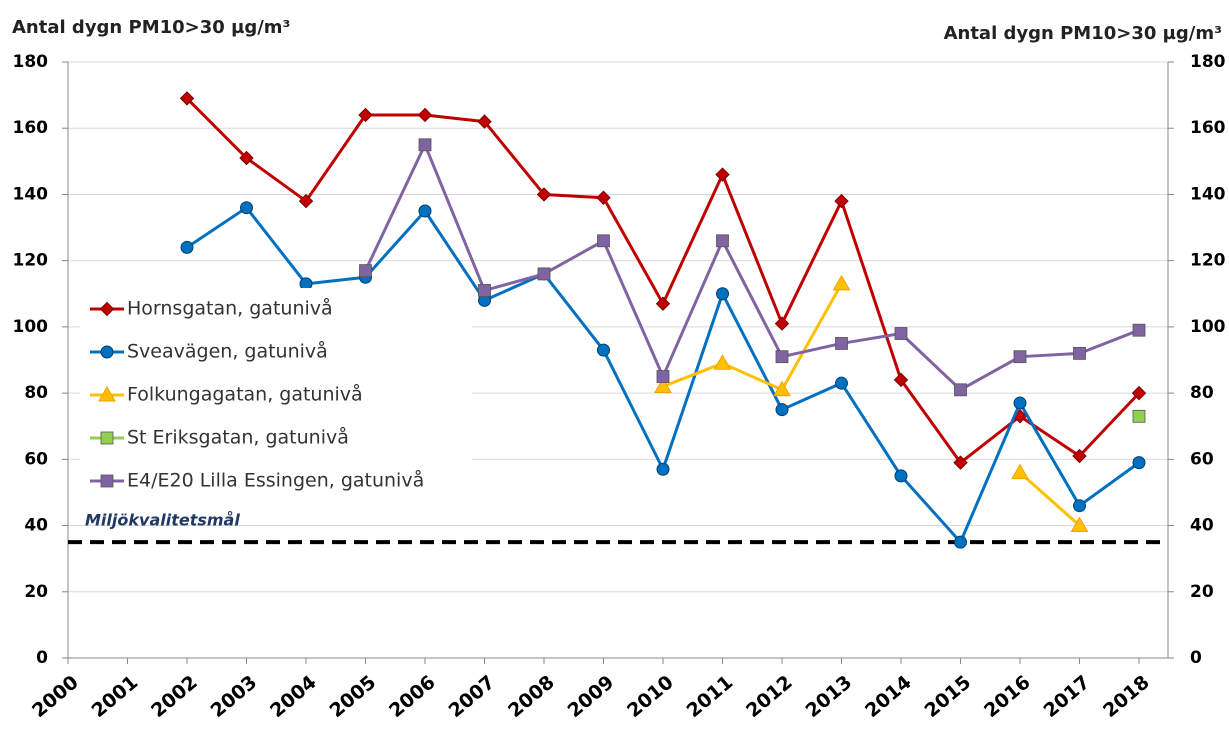 This screenshot has width=1229, height=731. What do you see at coordinates (888, 696) in the screenshot?
I see `x-tick-label: 2014` at bounding box center [888, 696].